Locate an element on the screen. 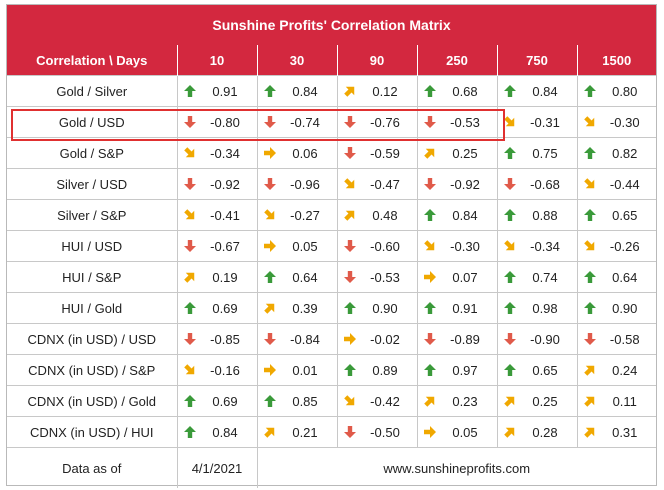 This screenshot has width=664, height=490. correlation-cell: 0.69 is located at coordinates (216, 401).